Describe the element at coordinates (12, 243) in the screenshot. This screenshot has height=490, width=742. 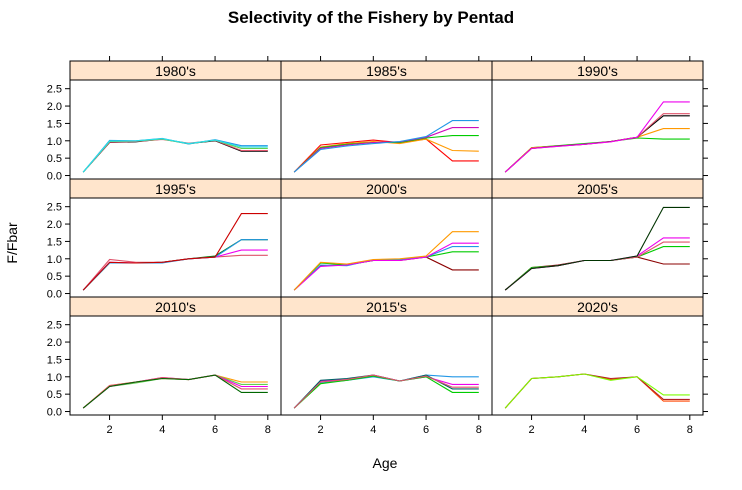
I see `y-axis-label: F/Fbar` at that location.